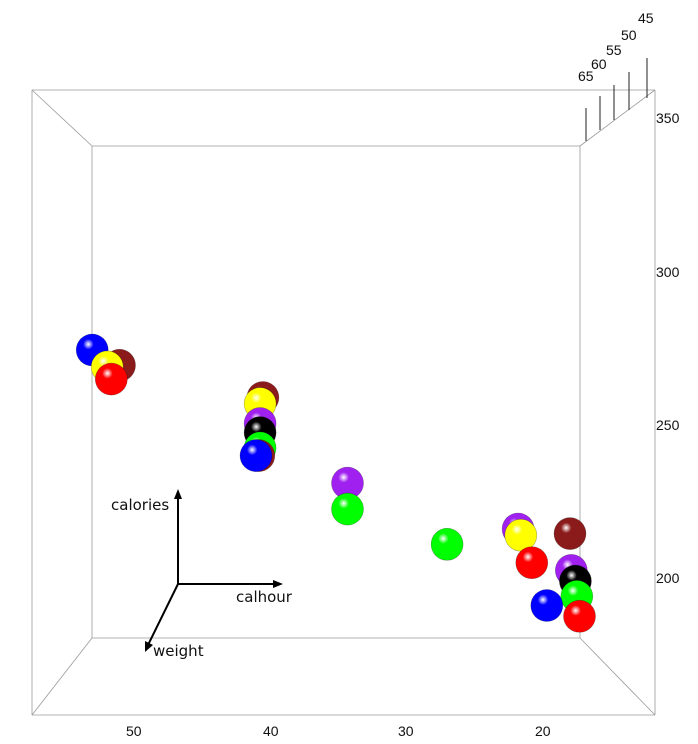 This screenshot has height=744, width=698. What do you see at coordinates (668, 425) in the screenshot?
I see `y-tick-label: 250` at bounding box center [668, 425].